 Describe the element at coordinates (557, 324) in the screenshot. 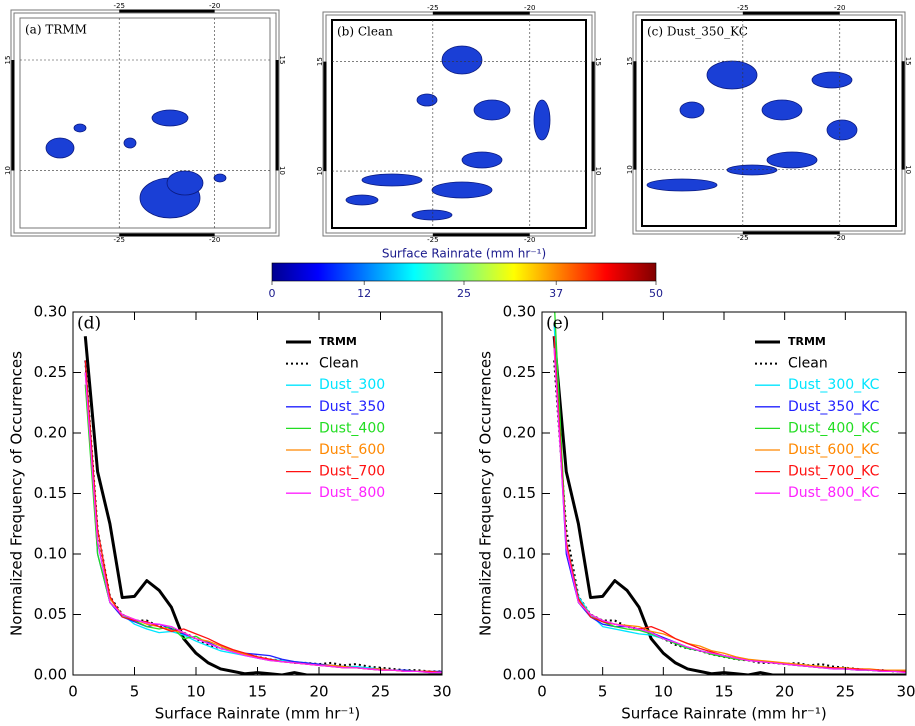

I see `panel-label: (e)` at that location.